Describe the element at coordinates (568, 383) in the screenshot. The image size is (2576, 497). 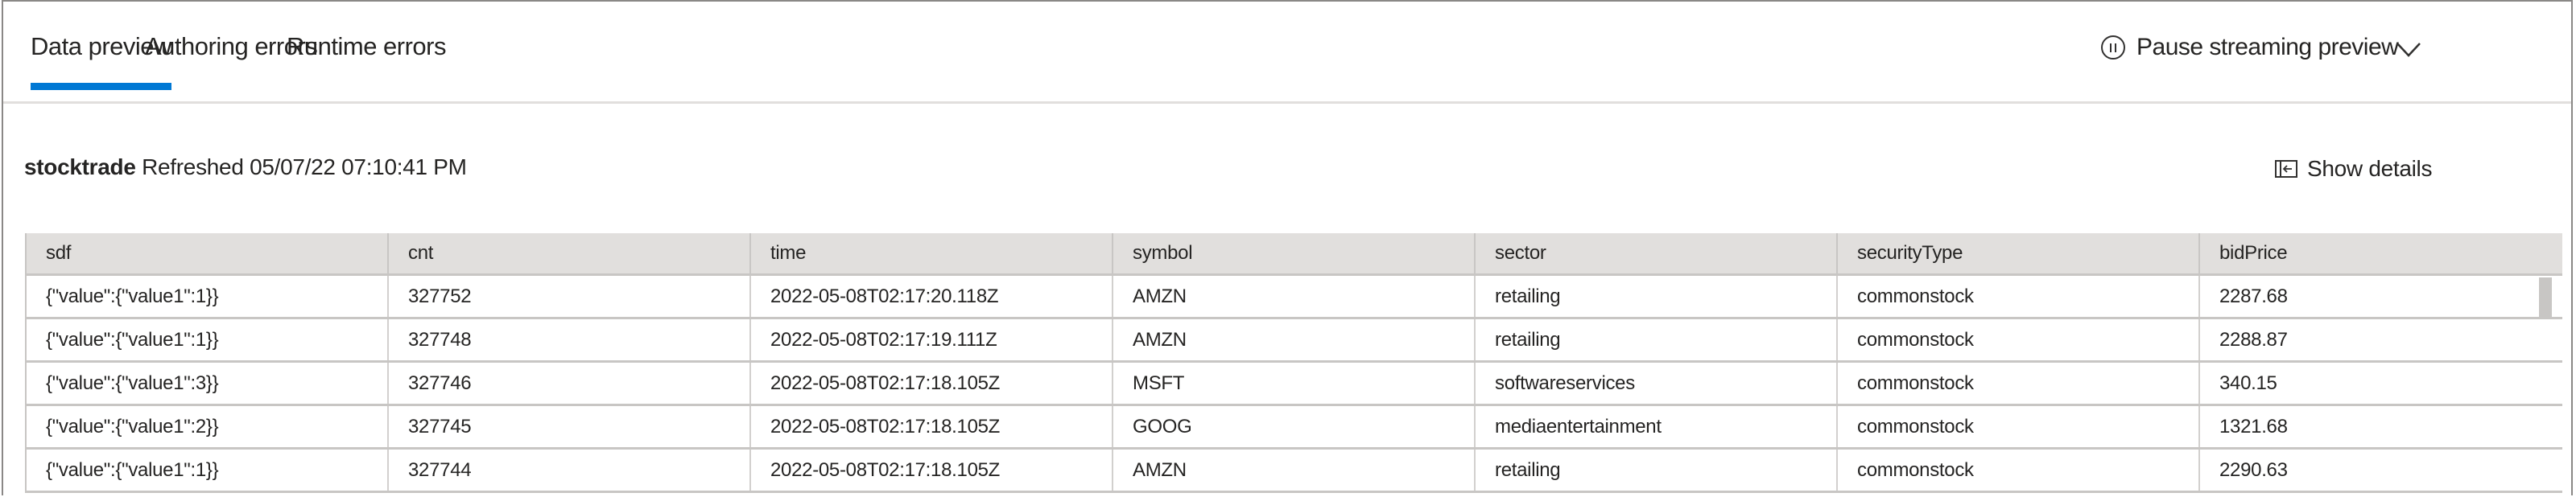
I see `cell-cnt: 327746` at that location.